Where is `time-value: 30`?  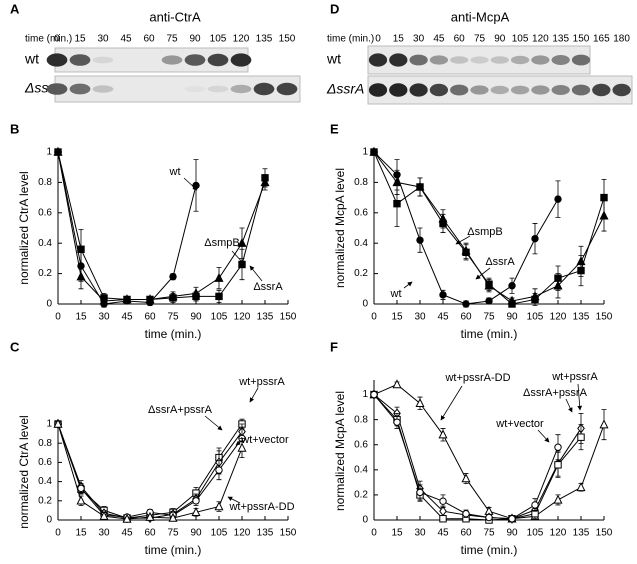
time-value: 30 is located at coordinates (419, 39).